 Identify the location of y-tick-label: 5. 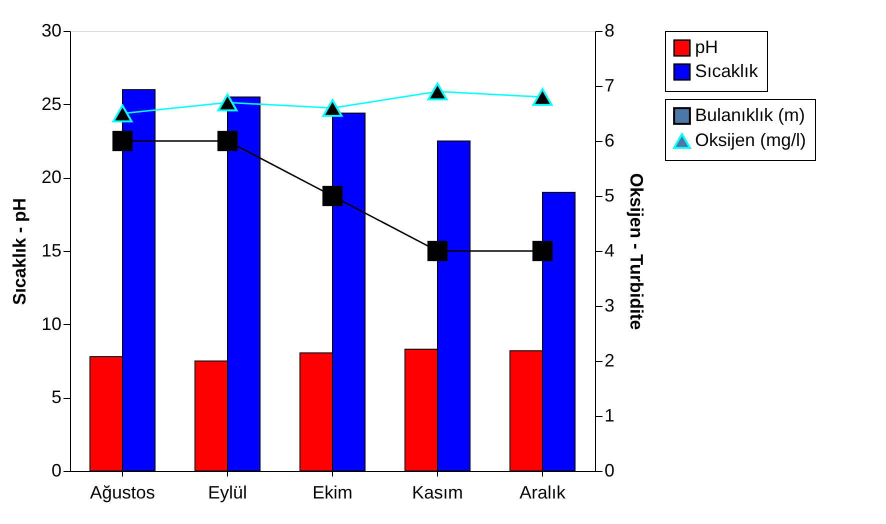
(56, 397).